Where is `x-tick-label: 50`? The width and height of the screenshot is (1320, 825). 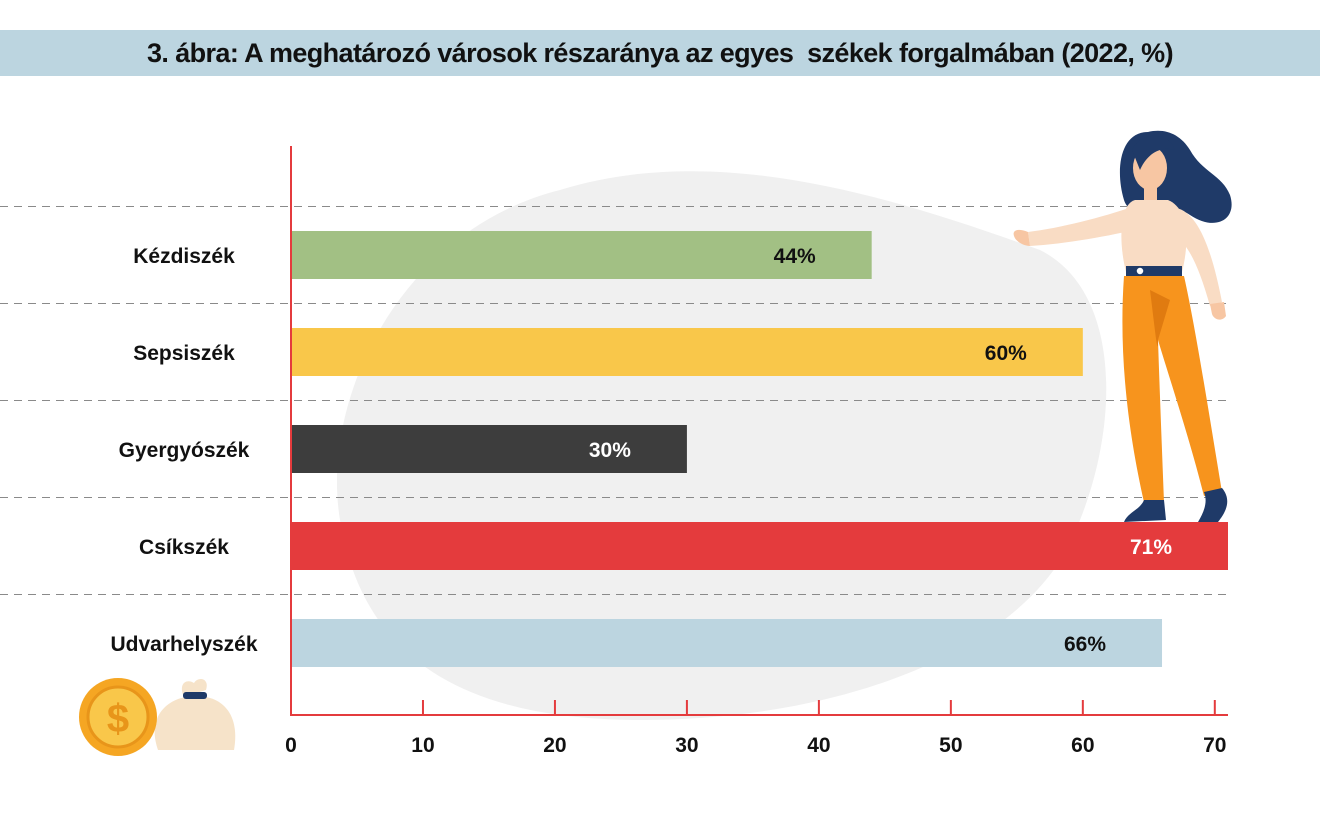 x-tick-label: 50 is located at coordinates (950, 745).